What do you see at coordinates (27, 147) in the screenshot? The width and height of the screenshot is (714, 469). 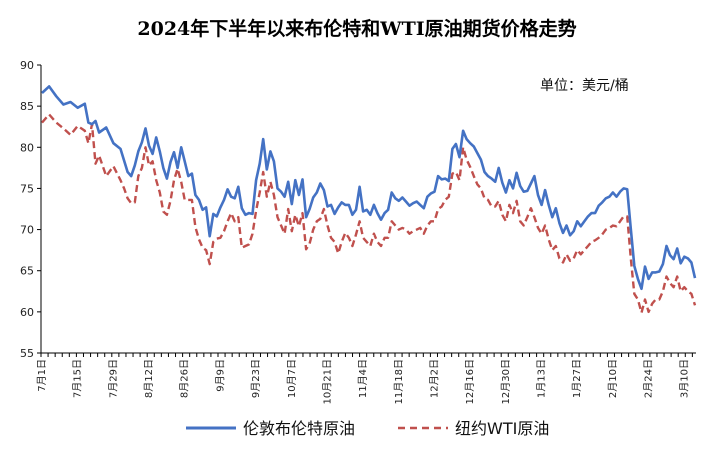 I see `y-tick-label: 80` at bounding box center [27, 147].